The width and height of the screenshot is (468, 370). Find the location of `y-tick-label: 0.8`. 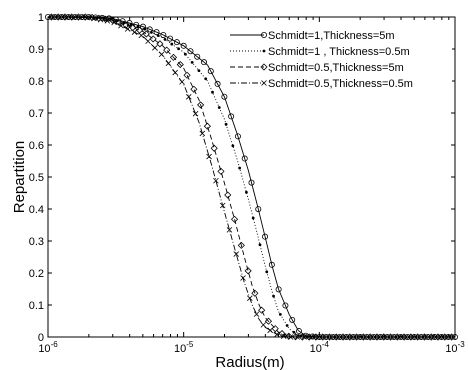

y-tick-label: 0.8 is located at coordinates (36, 82).